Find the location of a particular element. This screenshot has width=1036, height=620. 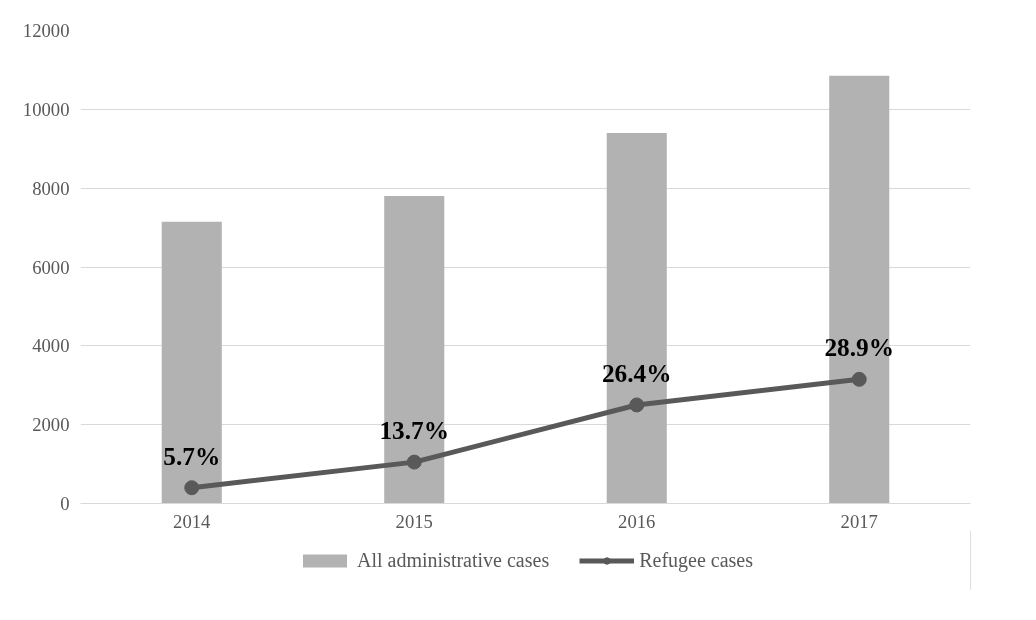

legend-label: All administrative cases is located at coordinates (453, 560).